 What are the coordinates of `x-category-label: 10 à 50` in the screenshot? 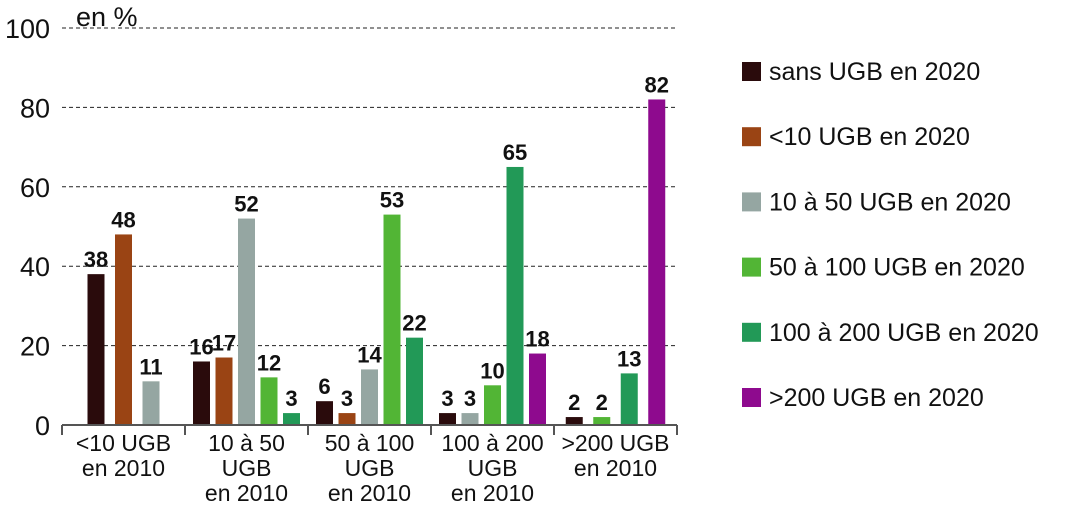 It's located at (246, 443).